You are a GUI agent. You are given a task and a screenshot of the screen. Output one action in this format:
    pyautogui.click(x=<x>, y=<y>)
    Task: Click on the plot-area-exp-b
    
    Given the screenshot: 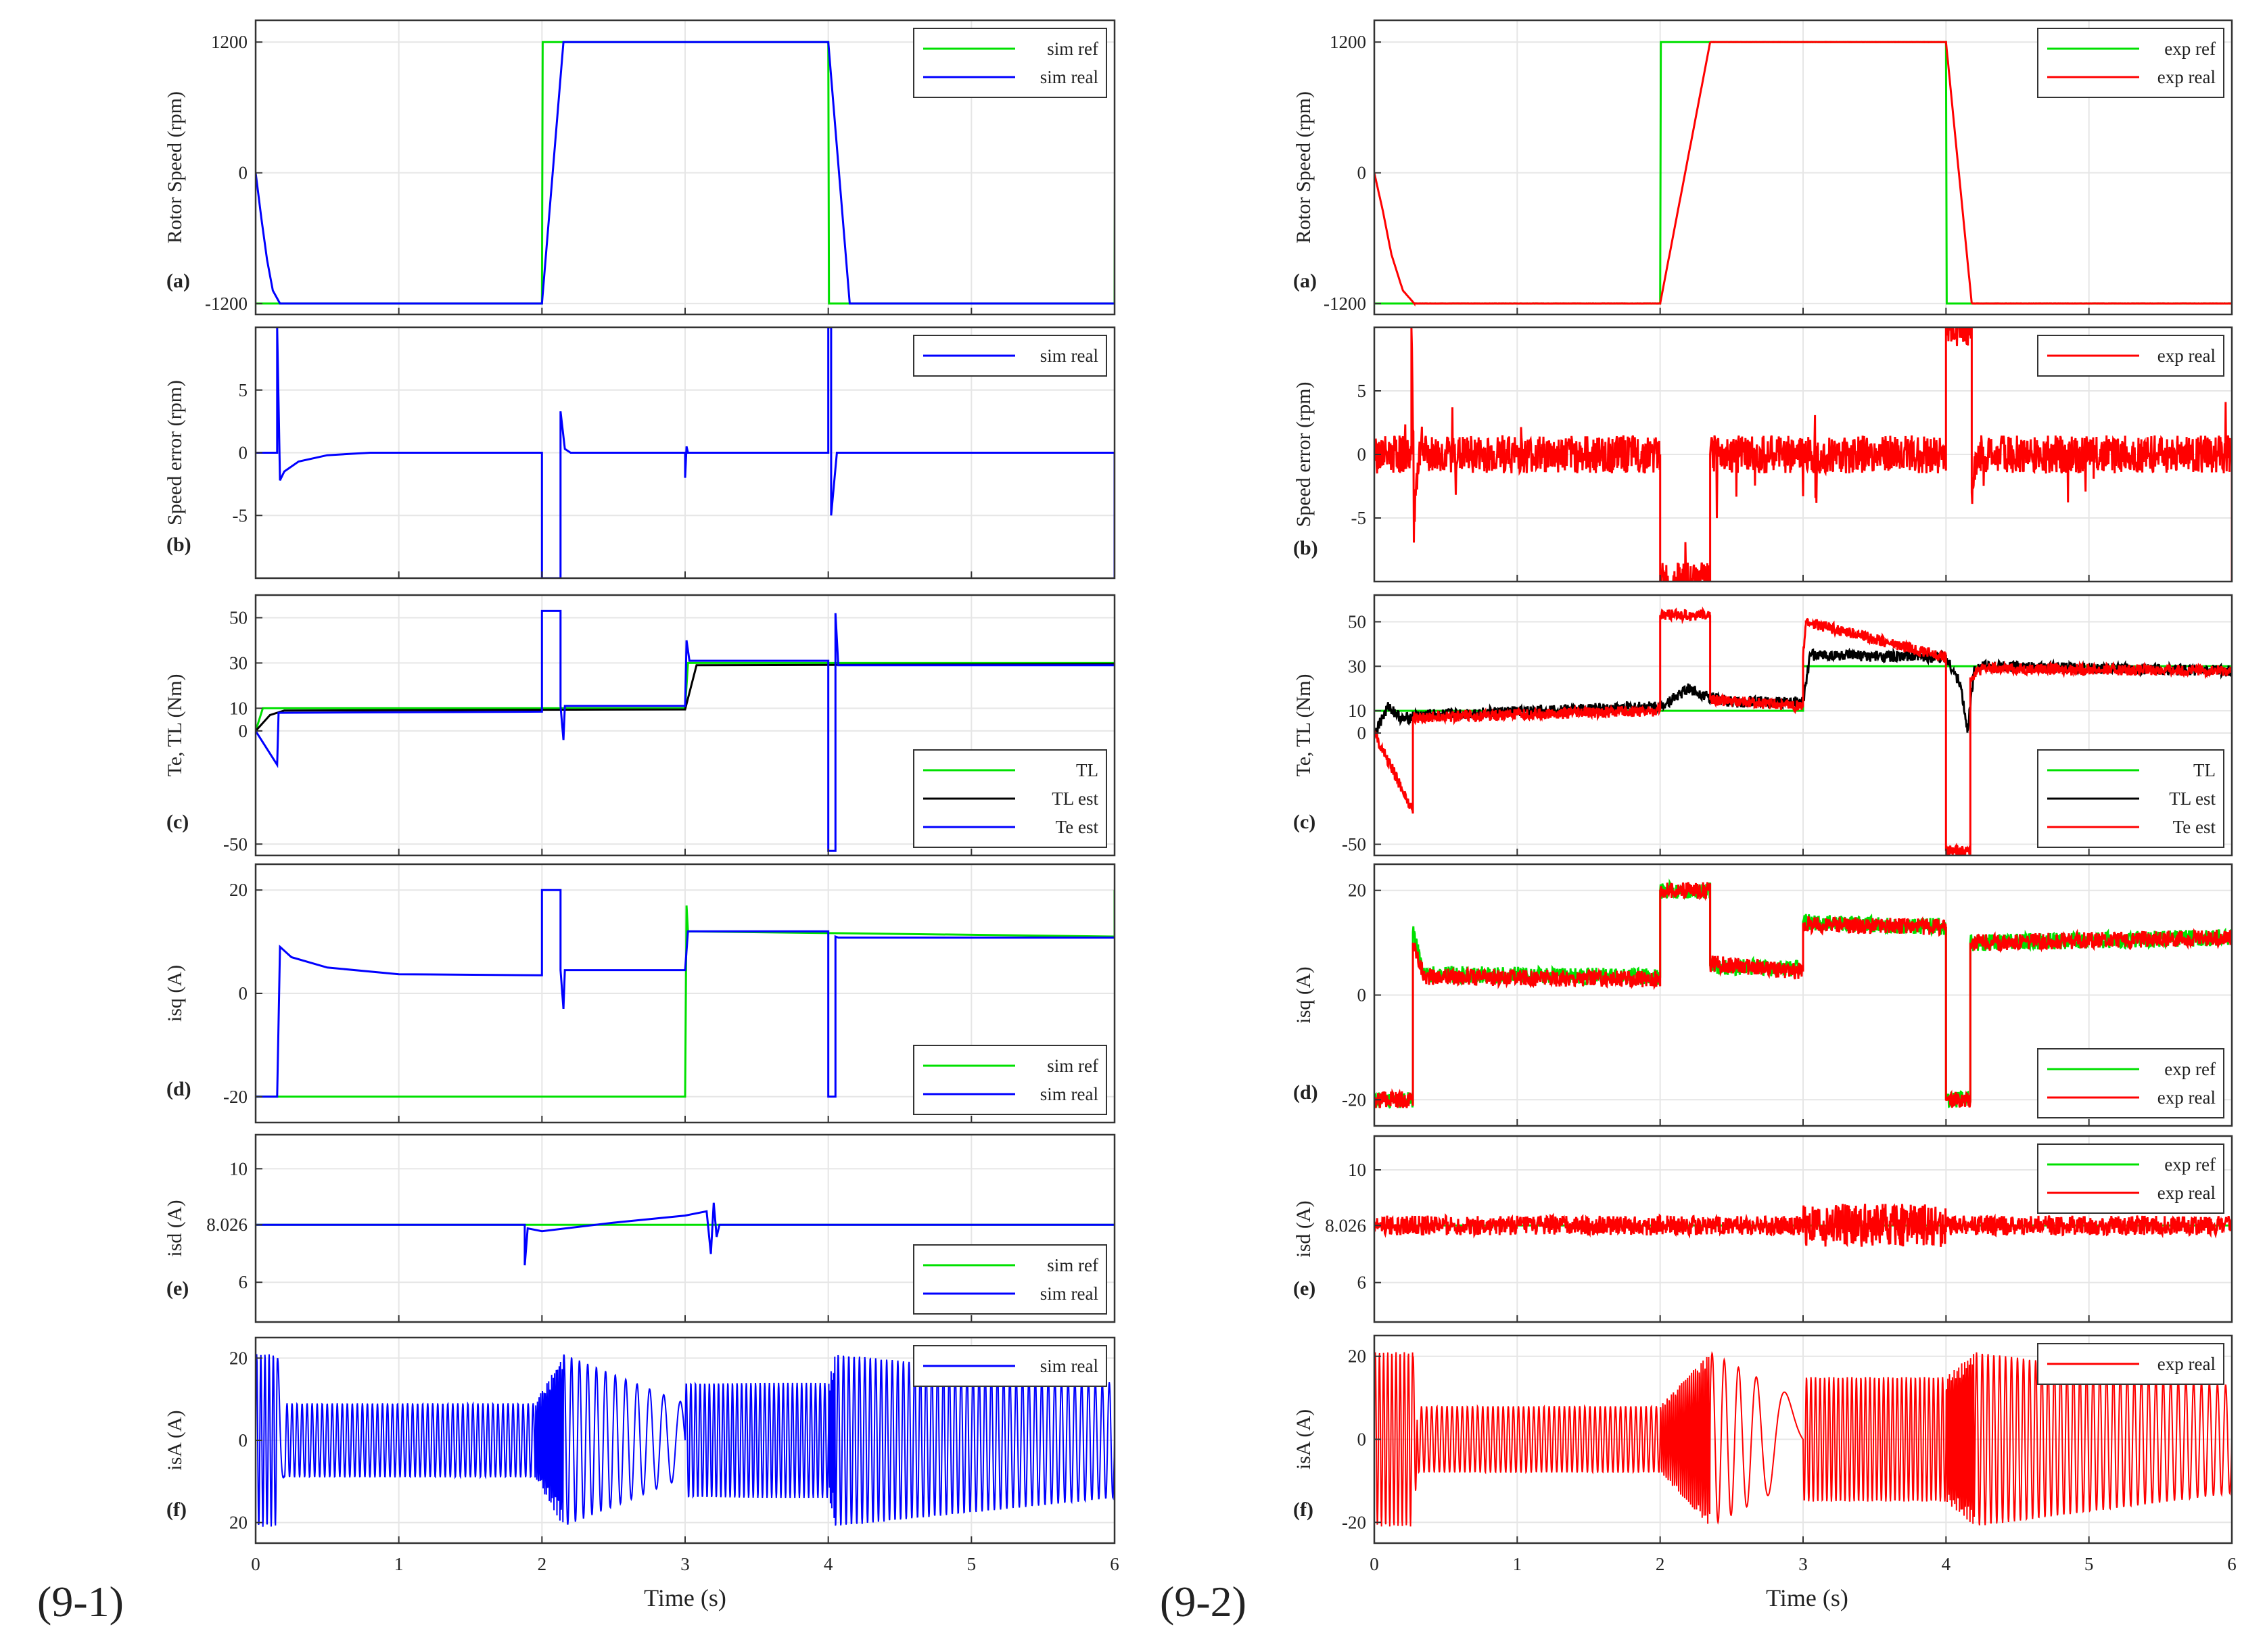 What is the action you would take?
    pyautogui.click(x=1803, y=455)
    